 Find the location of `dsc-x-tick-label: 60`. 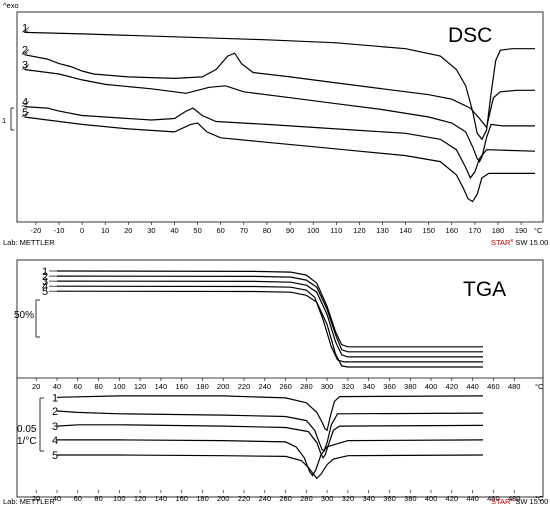

dsc-x-tick-label: 60 is located at coordinates (221, 230).